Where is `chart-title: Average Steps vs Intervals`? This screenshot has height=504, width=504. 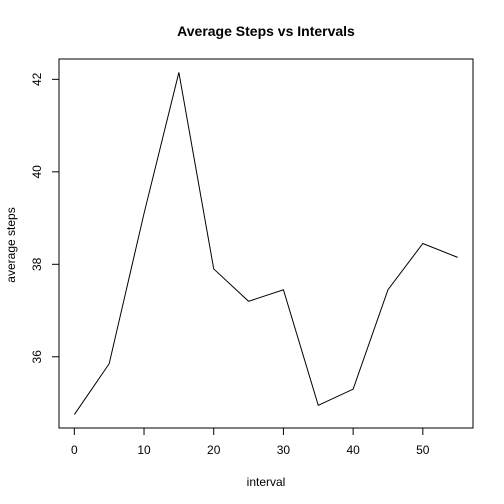 chart-title: Average Steps vs Intervals is located at coordinates (266, 31).